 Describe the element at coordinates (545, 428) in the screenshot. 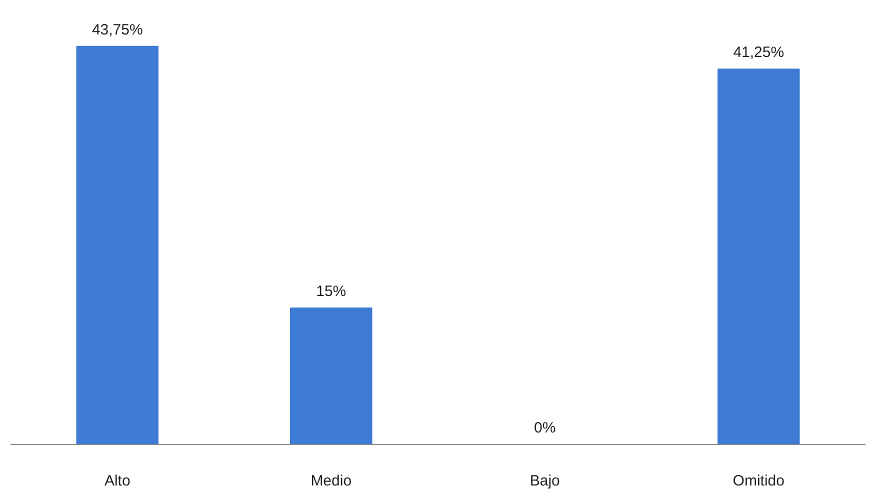

I see `data-label: 0%` at that location.